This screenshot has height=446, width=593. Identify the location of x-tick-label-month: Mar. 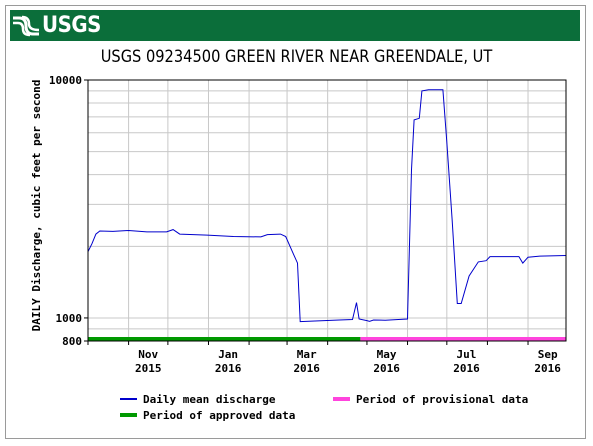
(307, 354).